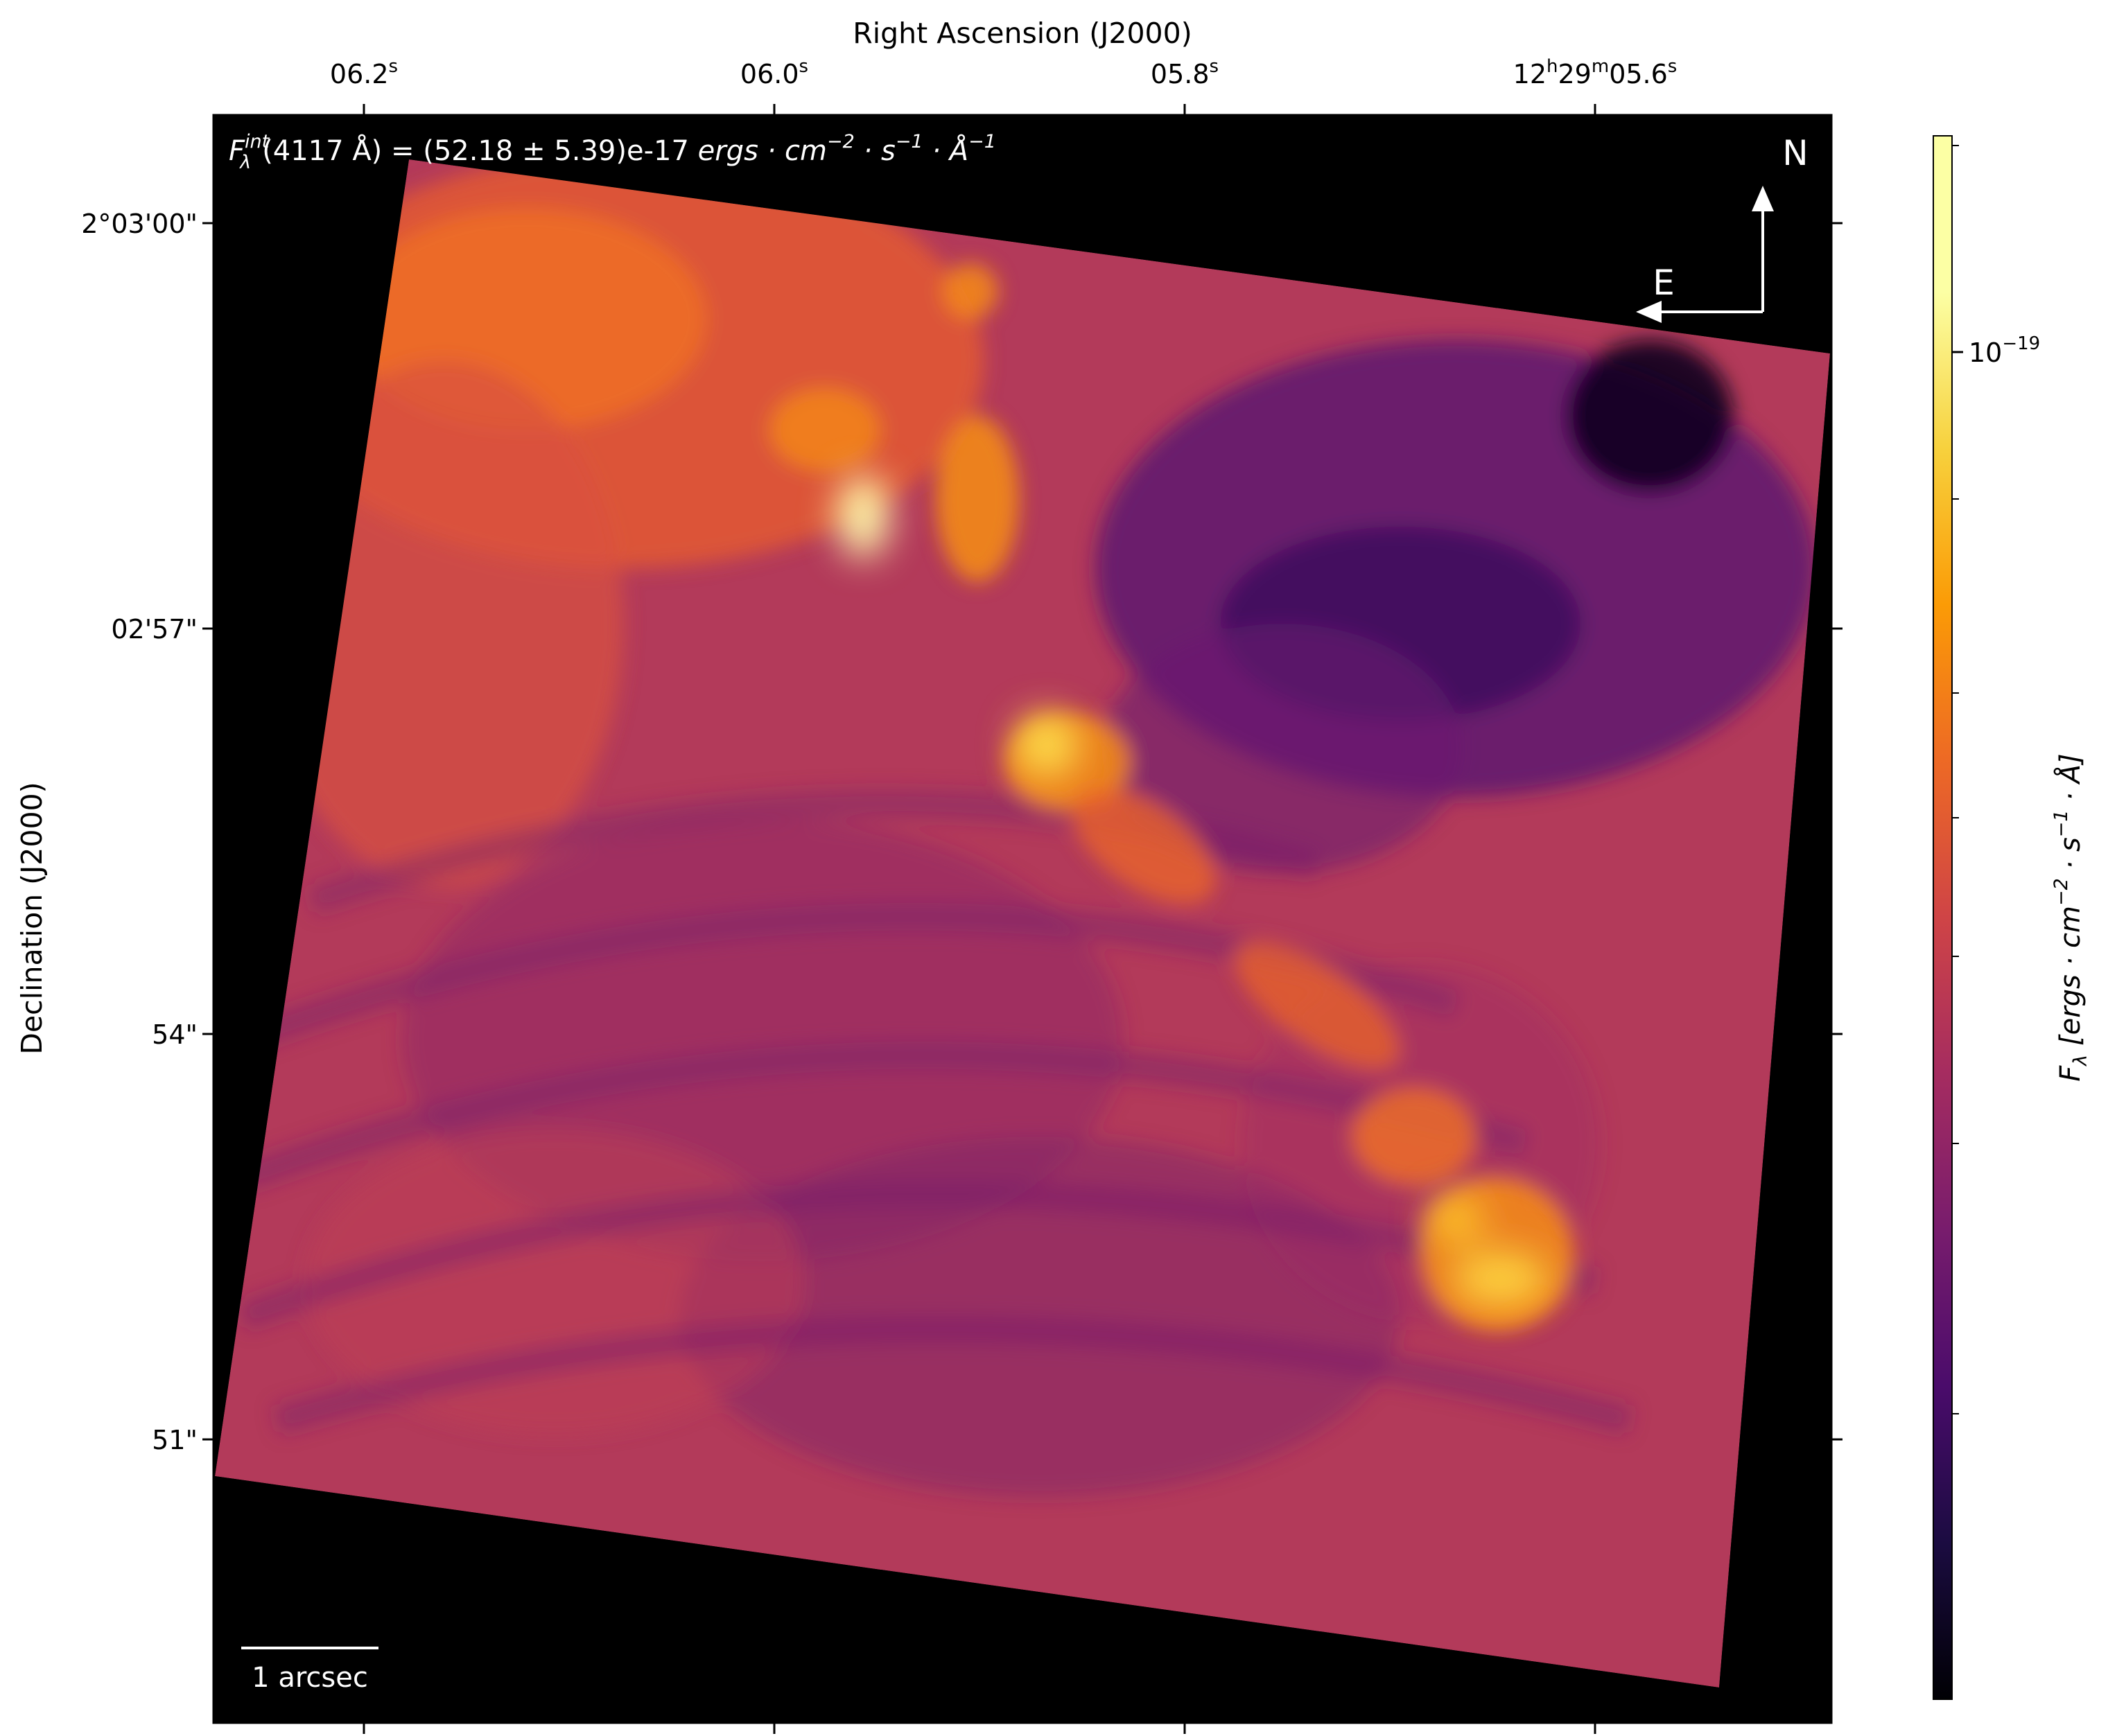 Image resolution: width=2117 pixels, height=1736 pixels. What do you see at coordinates (982, 141) in the screenshot?
I see `flux-exp3: −1` at bounding box center [982, 141].